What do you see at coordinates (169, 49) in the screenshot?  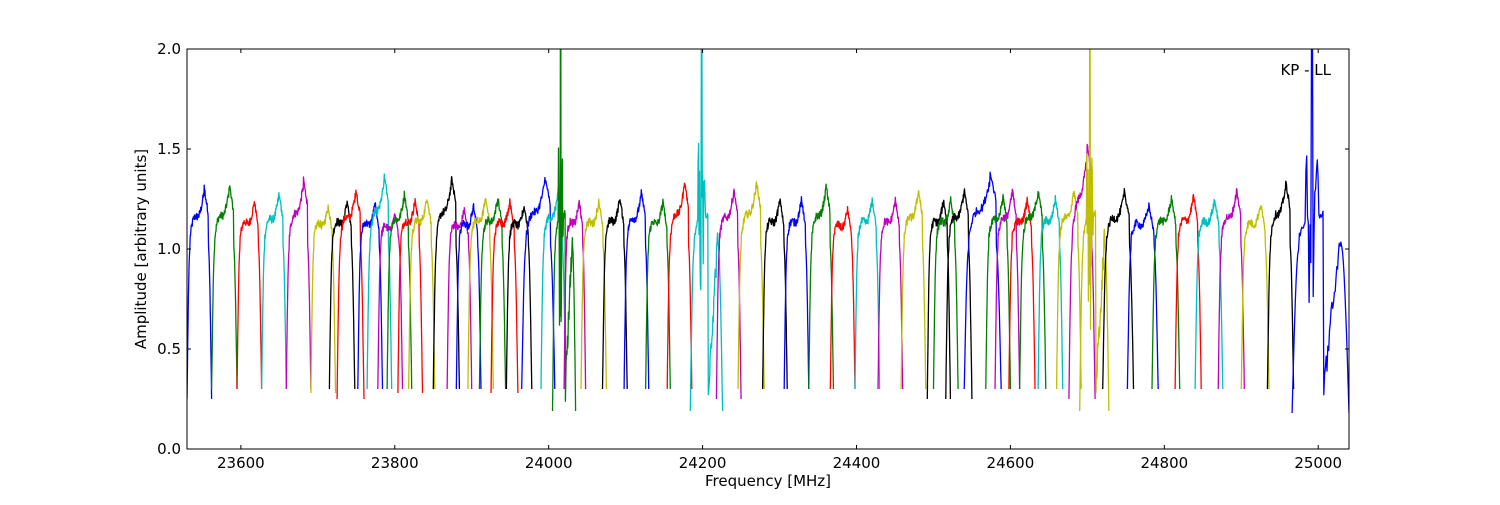 I see `y-tick-label: 2.0` at bounding box center [169, 49].